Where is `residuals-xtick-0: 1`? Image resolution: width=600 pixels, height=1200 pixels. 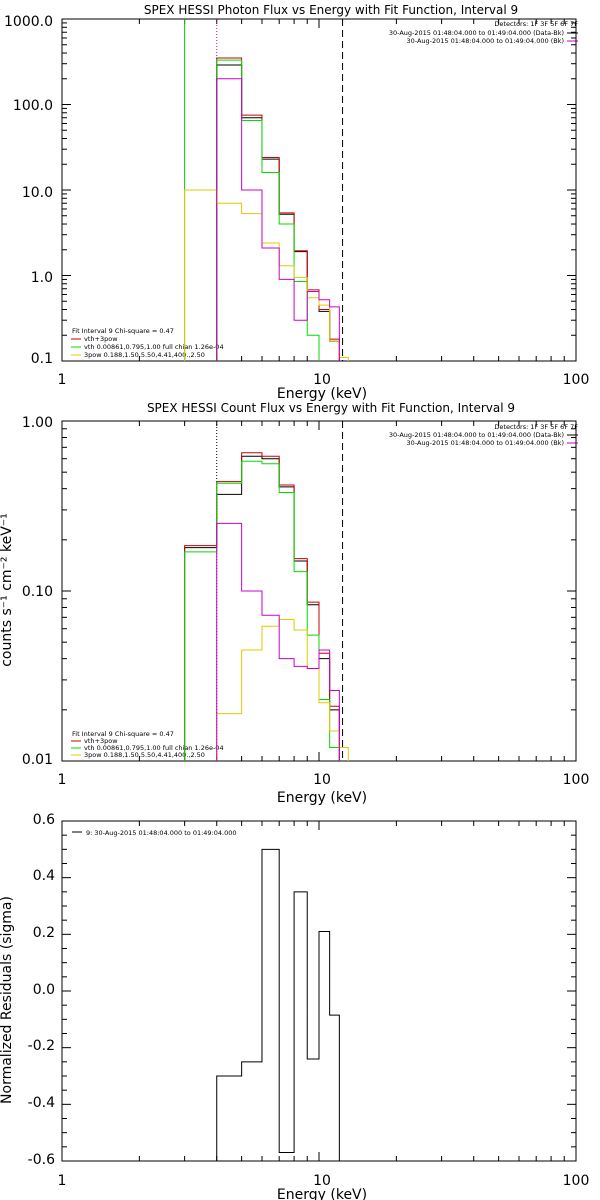 residuals-xtick-0: 1 is located at coordinates (62, 1181).